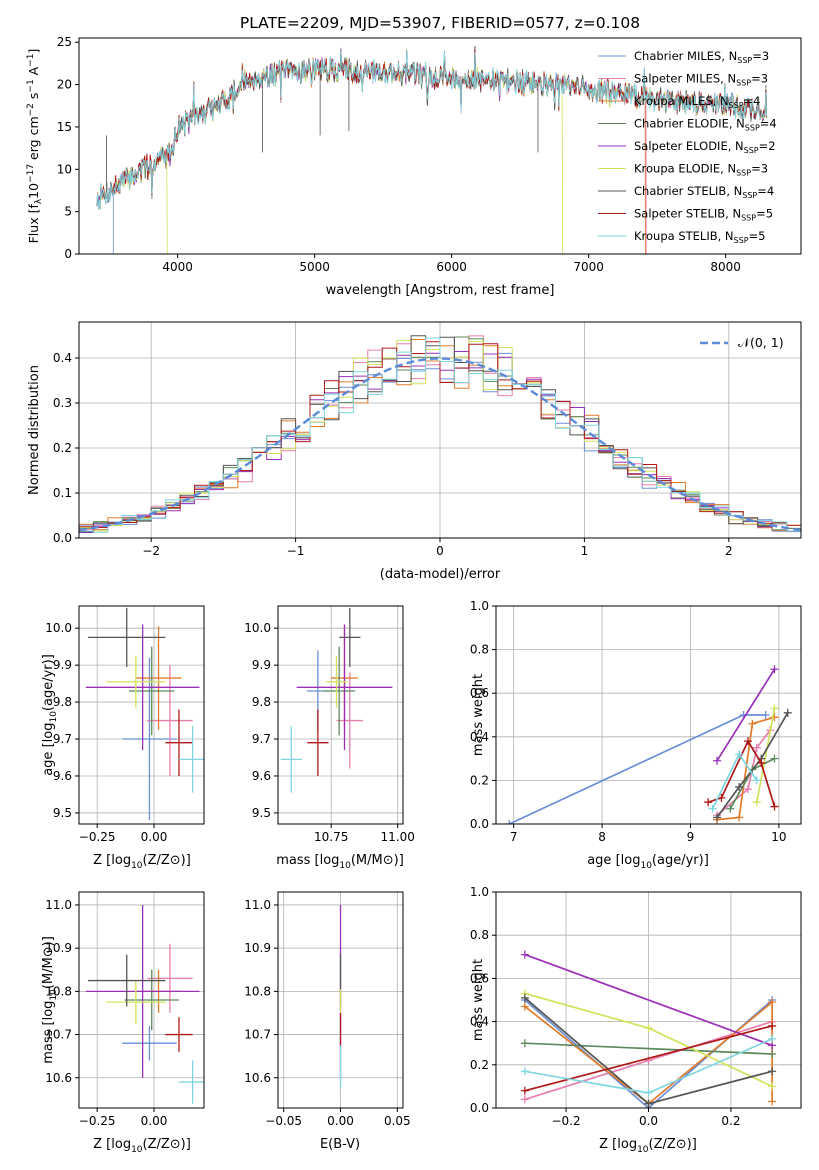  Describe the element at coordinates (479, 978) in the screenshot. I see `y-tick-label: 0.6` at that location.